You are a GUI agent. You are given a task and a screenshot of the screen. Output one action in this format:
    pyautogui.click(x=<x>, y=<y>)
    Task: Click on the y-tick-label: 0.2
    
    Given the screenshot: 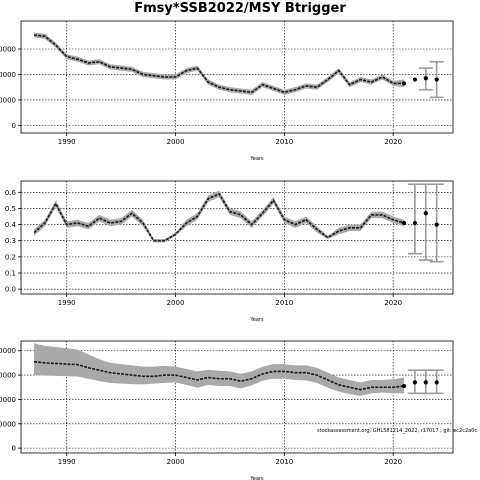 What is the action you would take?
    pyautogui.click(x=10, y=257)
    